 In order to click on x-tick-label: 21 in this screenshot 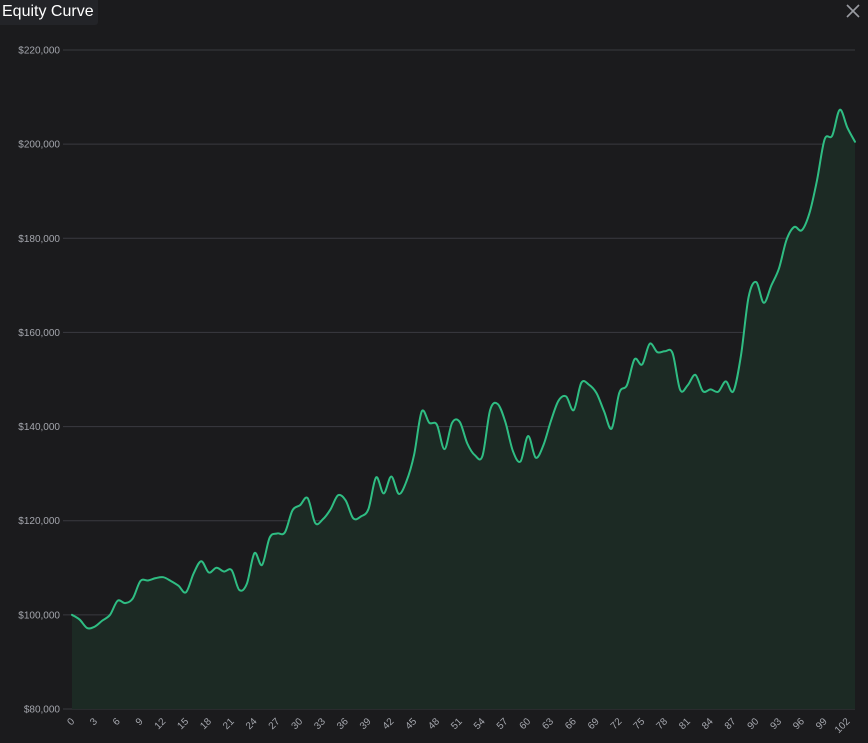, I will do `click(229, 724)`.